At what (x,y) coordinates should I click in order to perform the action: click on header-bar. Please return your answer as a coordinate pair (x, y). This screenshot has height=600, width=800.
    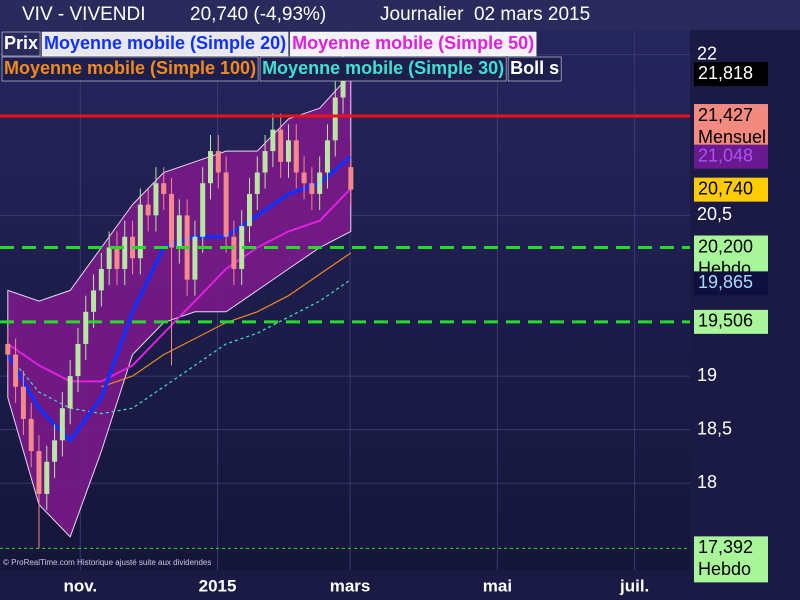
    Looking at the image, I should click on (400, 15).